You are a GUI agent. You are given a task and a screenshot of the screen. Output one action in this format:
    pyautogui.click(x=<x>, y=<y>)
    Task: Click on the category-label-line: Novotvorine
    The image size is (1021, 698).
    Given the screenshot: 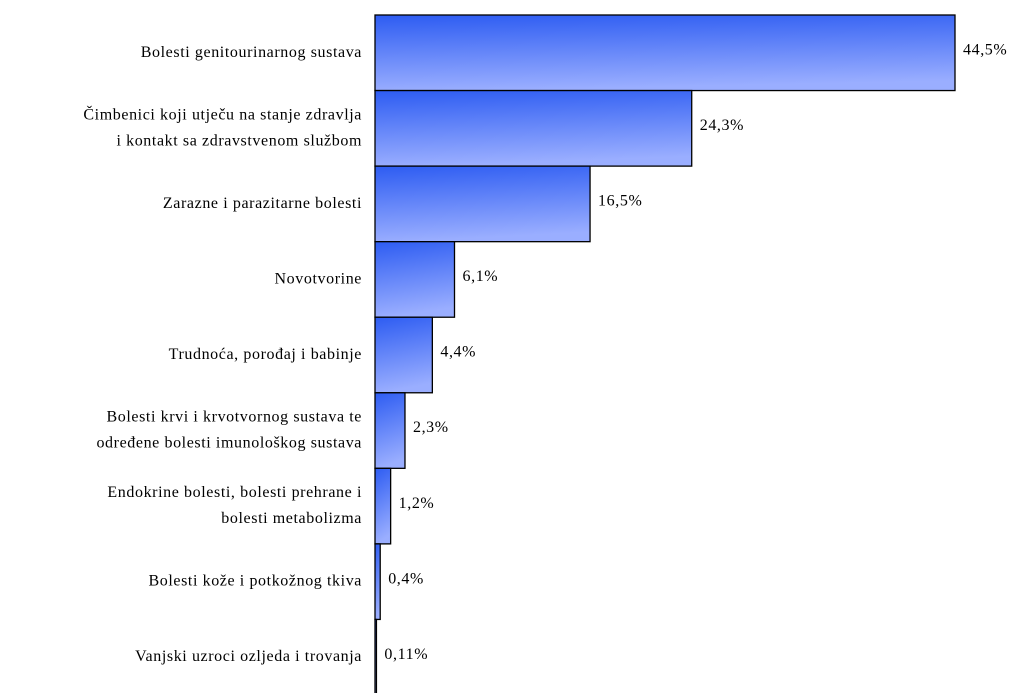 What is the action you would take?
    pyautogui.click(x=318, y=278)
    